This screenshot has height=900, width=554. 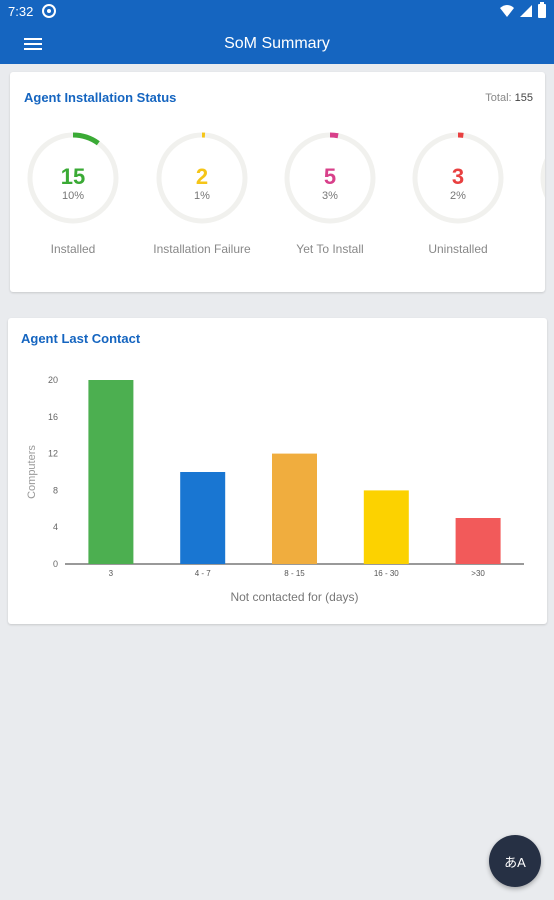 I want to click on stat-installation-failure: 2 1% Installation Failure, so click(x=202, y=194).